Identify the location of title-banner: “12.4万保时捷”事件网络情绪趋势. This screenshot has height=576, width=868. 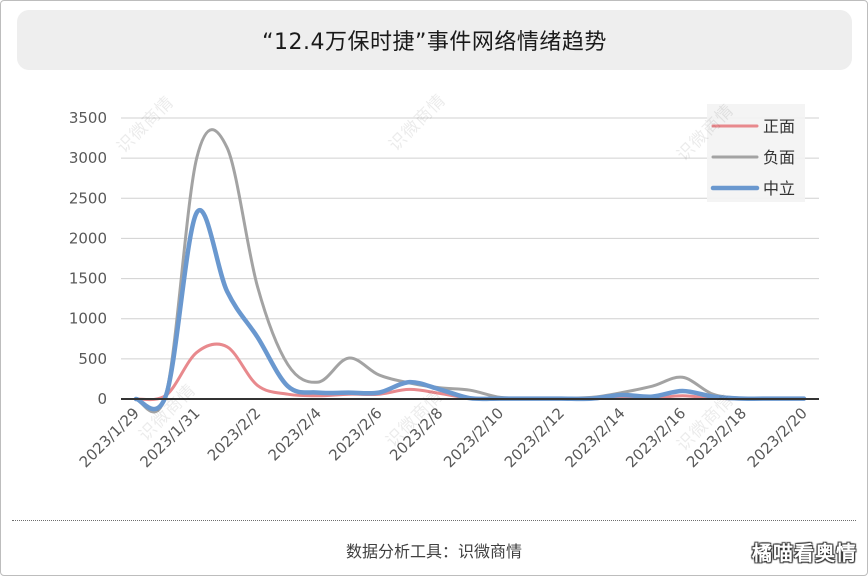
(434, 40).